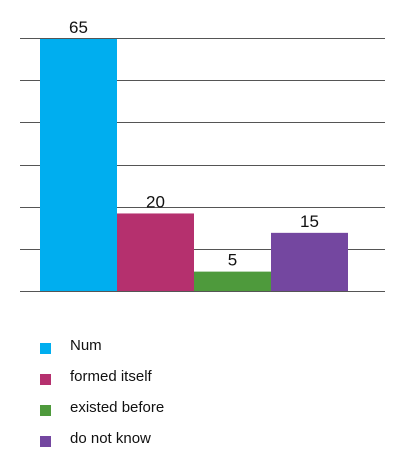 The image size is (401, 454). Describe the element at coordinates (210, 345) in the screenshot. I see `legend-item: Num` at that location.